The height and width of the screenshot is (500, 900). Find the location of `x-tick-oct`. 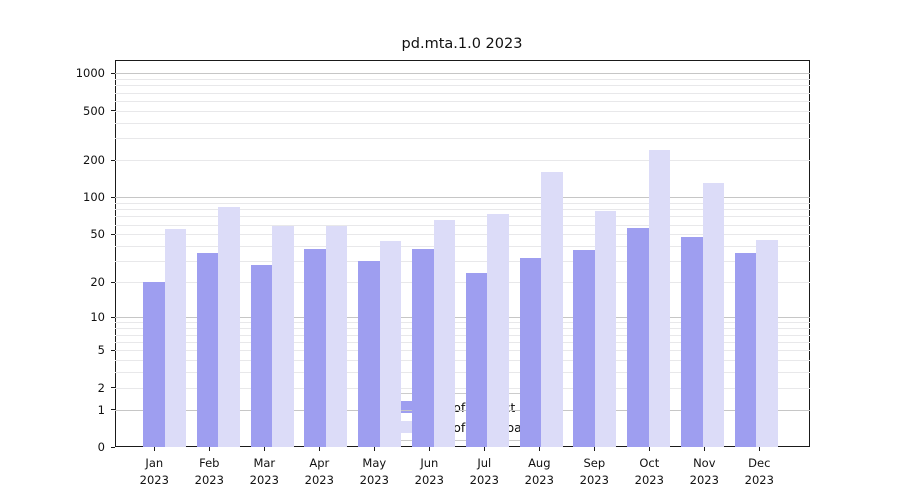

x-tick-oct is located at coordinates (649, 449).